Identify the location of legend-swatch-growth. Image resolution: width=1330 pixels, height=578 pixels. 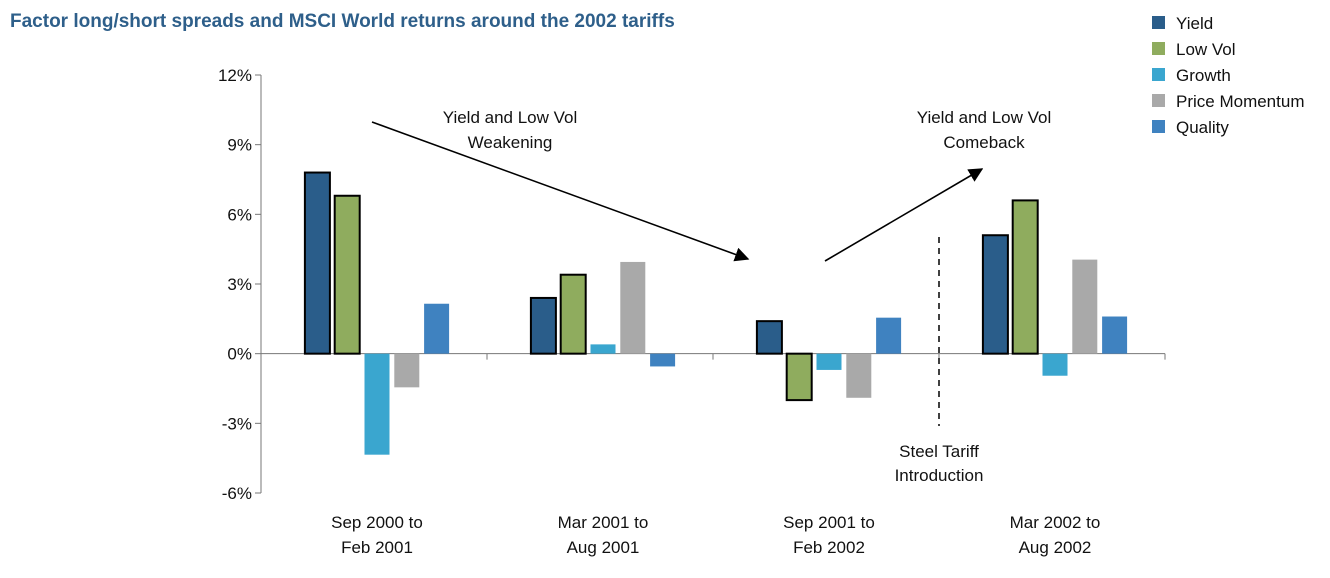
(1158, 74).